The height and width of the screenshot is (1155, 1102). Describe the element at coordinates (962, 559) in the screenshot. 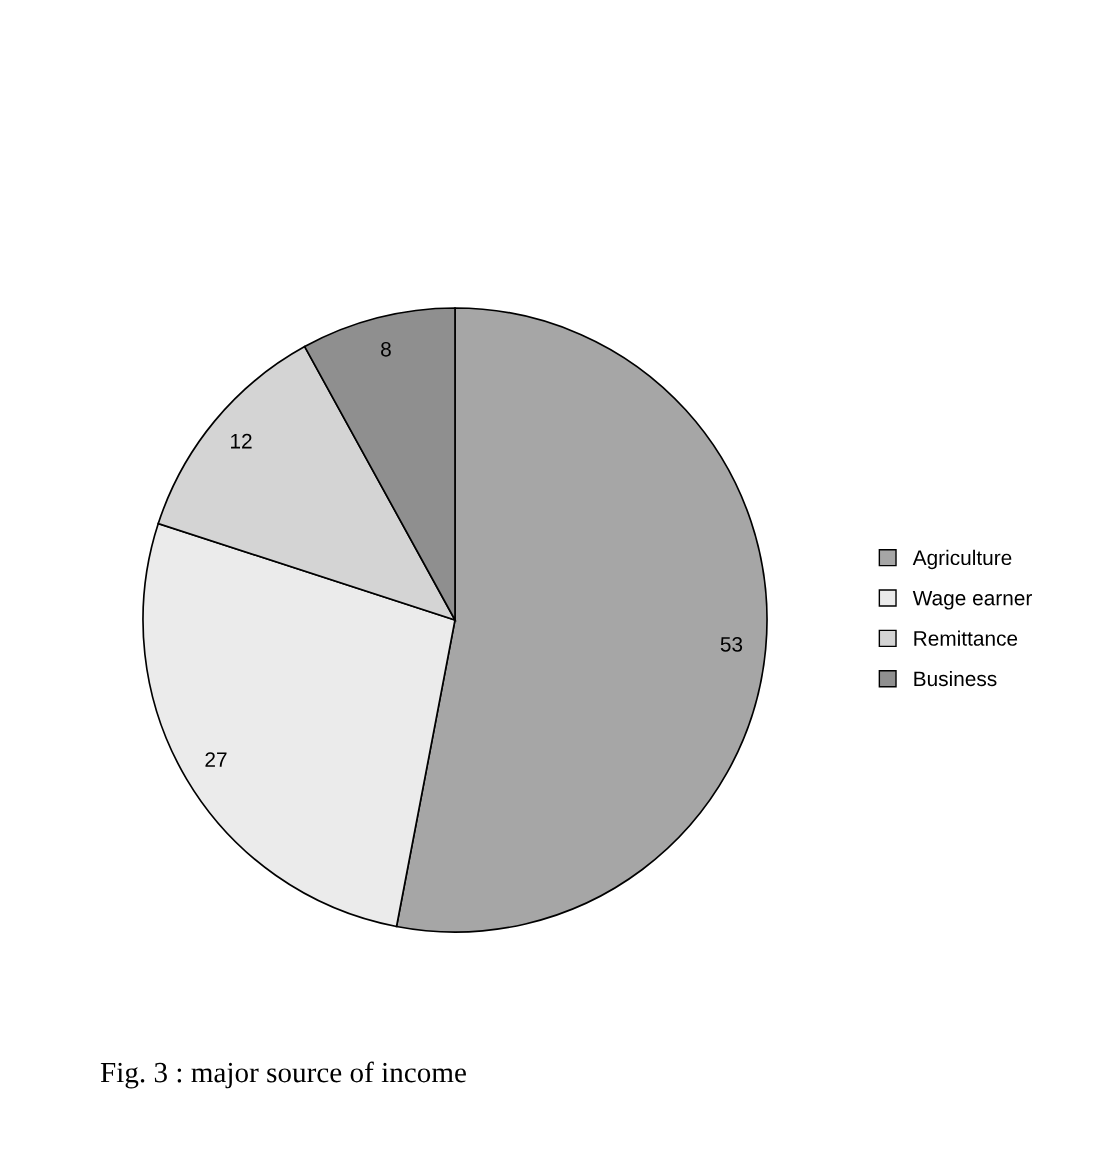

I see `legend-label: Agriculture` at that location.